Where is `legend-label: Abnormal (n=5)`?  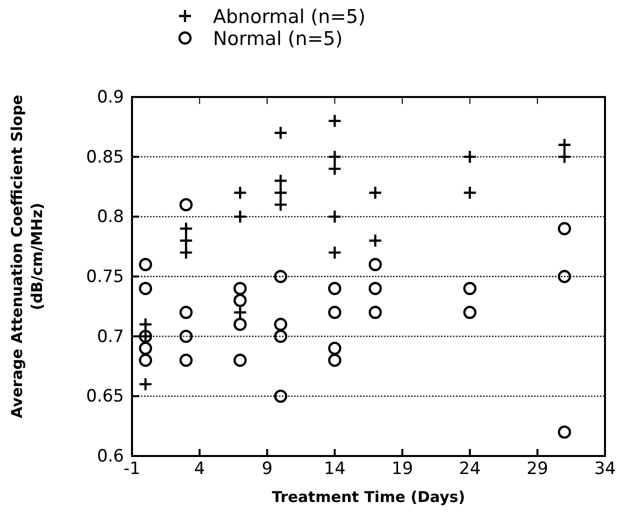 legend-label: Abnormal (n=5) is located at coordinates (289, 17).